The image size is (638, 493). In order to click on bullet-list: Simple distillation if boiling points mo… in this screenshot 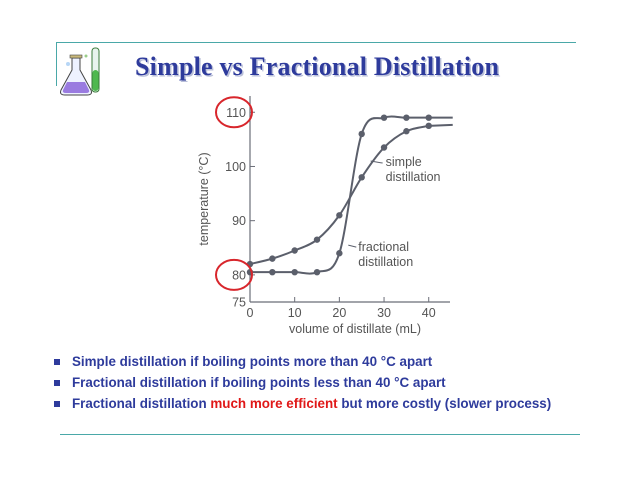, I will do `click(301, 382)`.